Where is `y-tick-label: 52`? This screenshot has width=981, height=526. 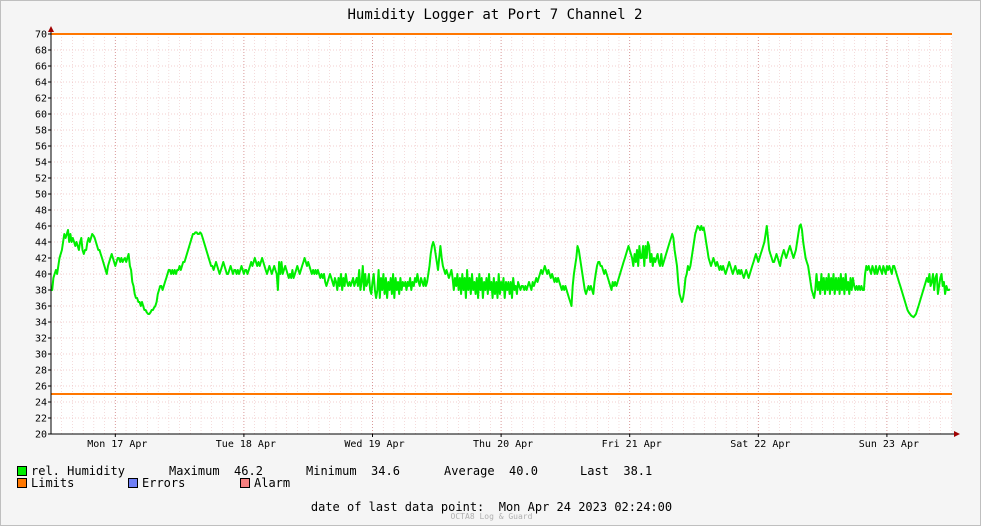 y-tick-label: 52 is located at coordinates (41, 179).